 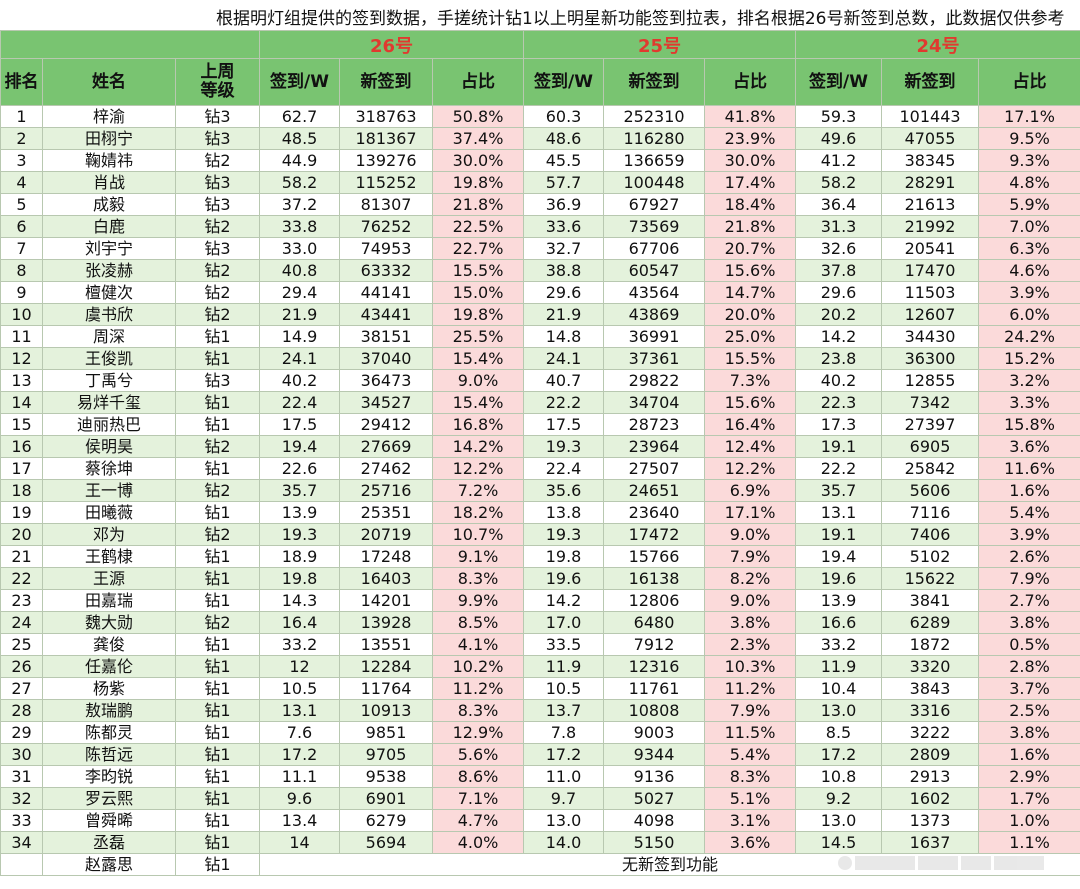 I want to click on cell-checkin-25: 13.0, so click(x=564, y=820).